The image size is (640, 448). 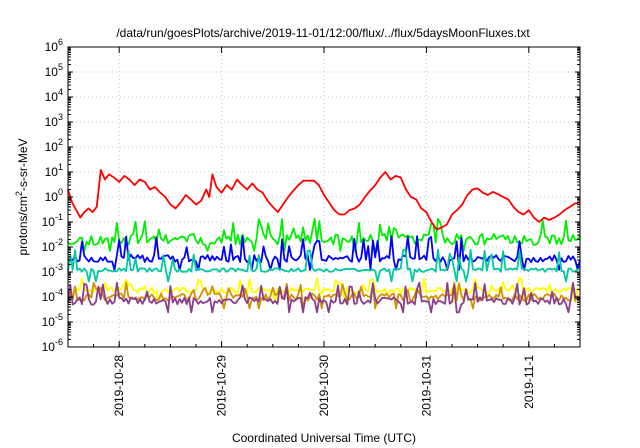 What do you see at coordinates (54, 145) in the screenshot?
I see `y-tick-label: 10²` at bounding box center [54, 145].